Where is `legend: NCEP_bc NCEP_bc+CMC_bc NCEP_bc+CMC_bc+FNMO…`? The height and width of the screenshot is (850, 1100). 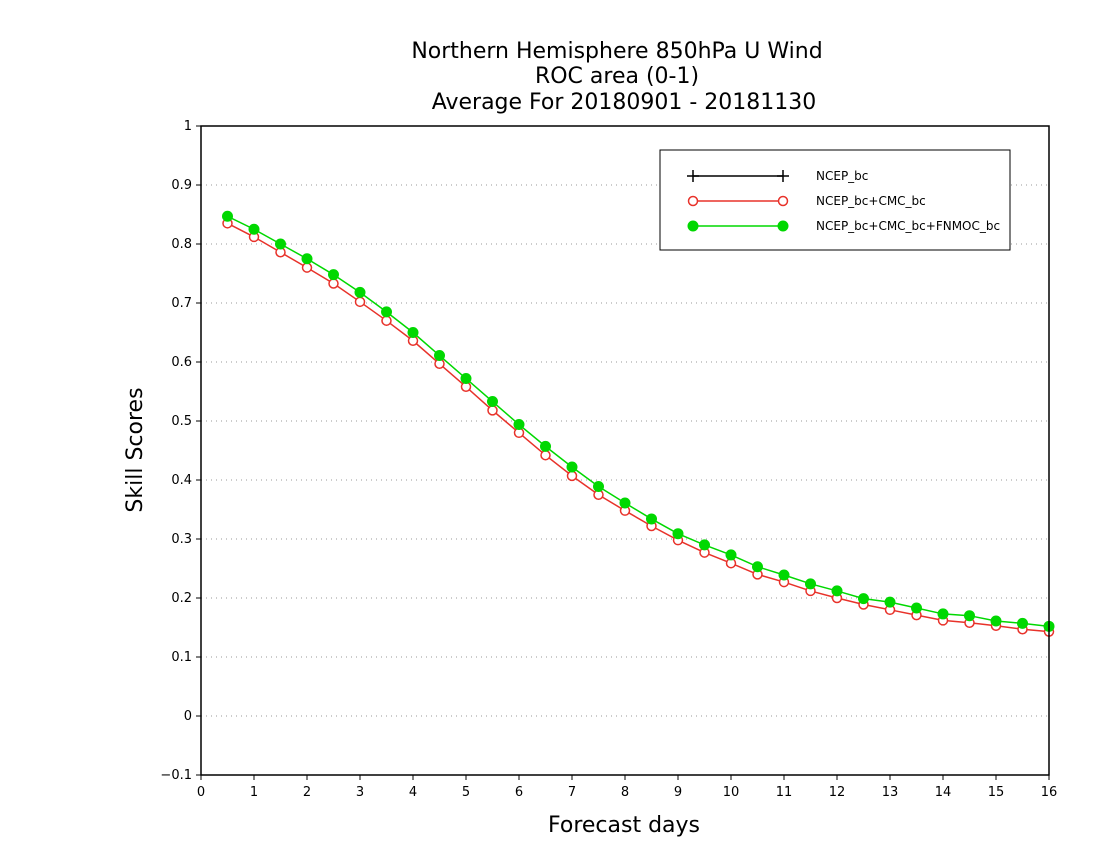
legend: NCEP_bc NCEP_bc+CMC_bc NCEP_bc+CMC_bc+FNMO… is located at coordinates (835, 200).